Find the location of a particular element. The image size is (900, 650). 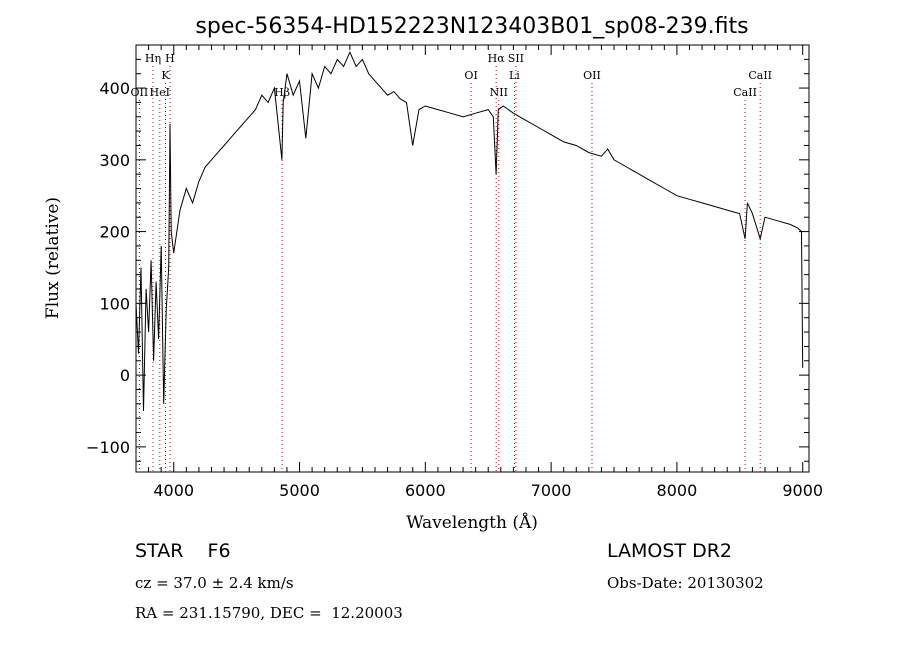

x-tick-label: 4000 is located at coordinates (173, 490).